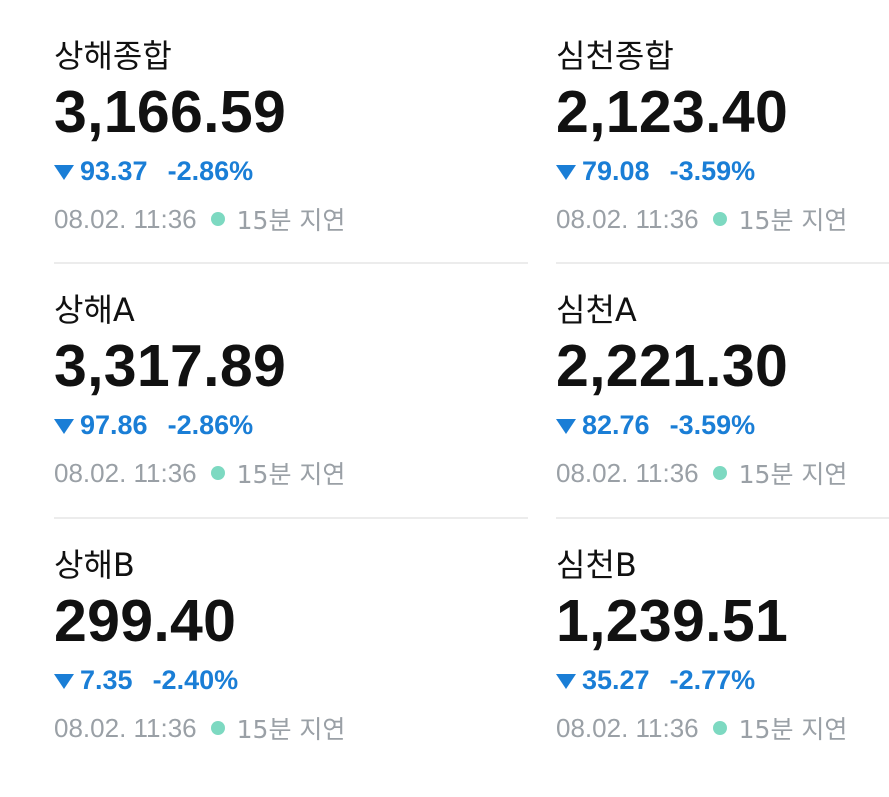 This screenshot has width=889, height=797. I want to click on change-value: 79.08, so click(616, 170).